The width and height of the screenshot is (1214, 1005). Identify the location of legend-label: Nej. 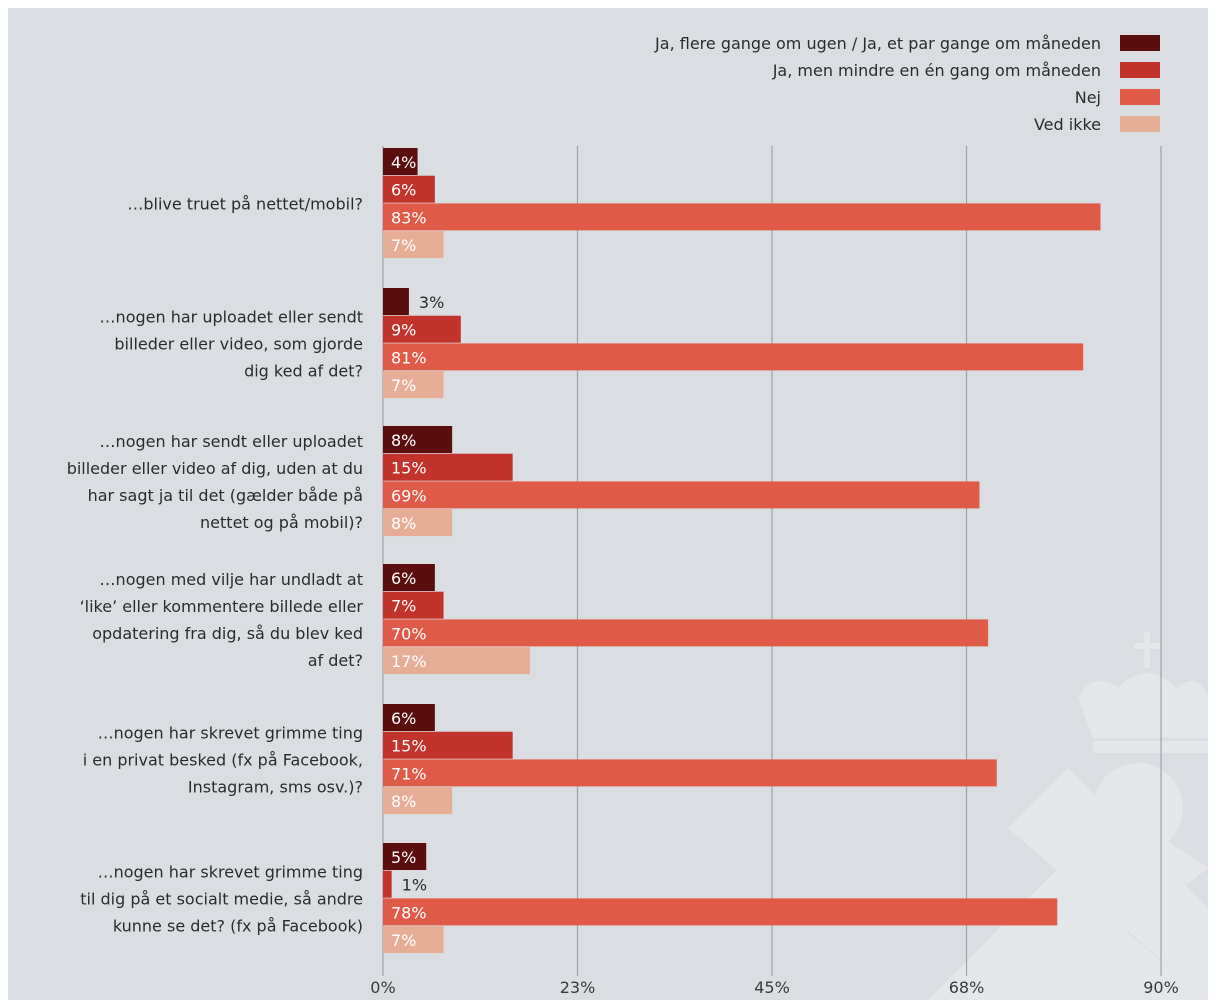
(1088, 97).